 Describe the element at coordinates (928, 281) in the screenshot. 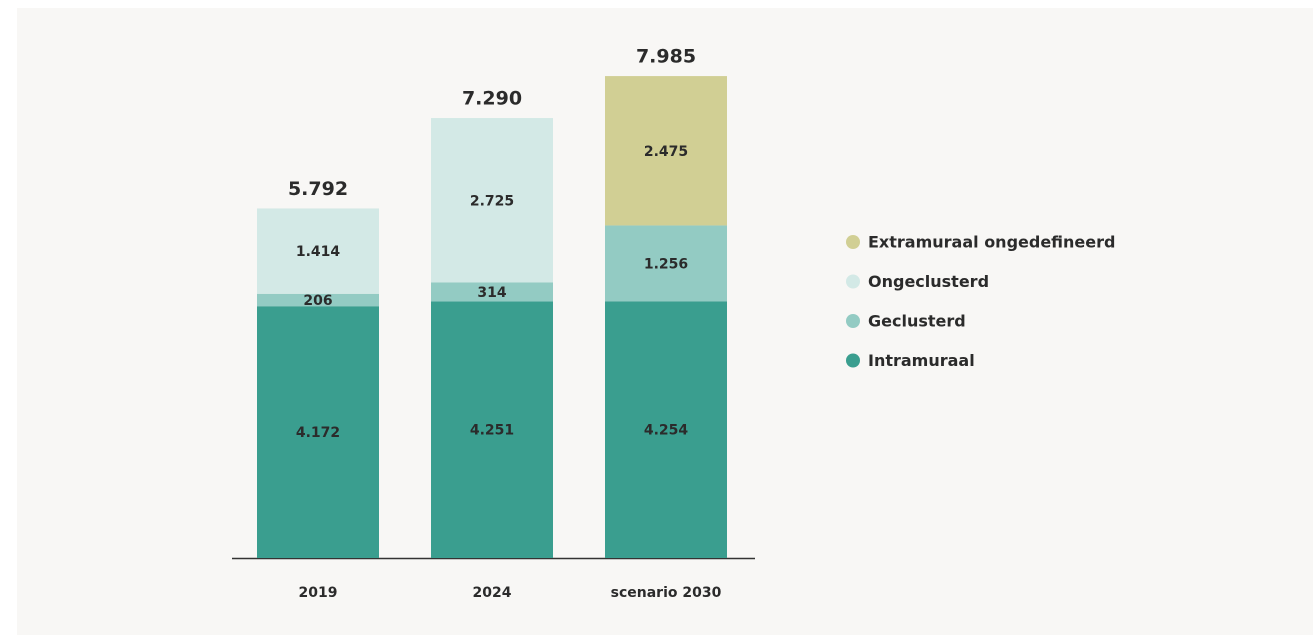

I see `legend-label: Ongeclusterd` at that location.